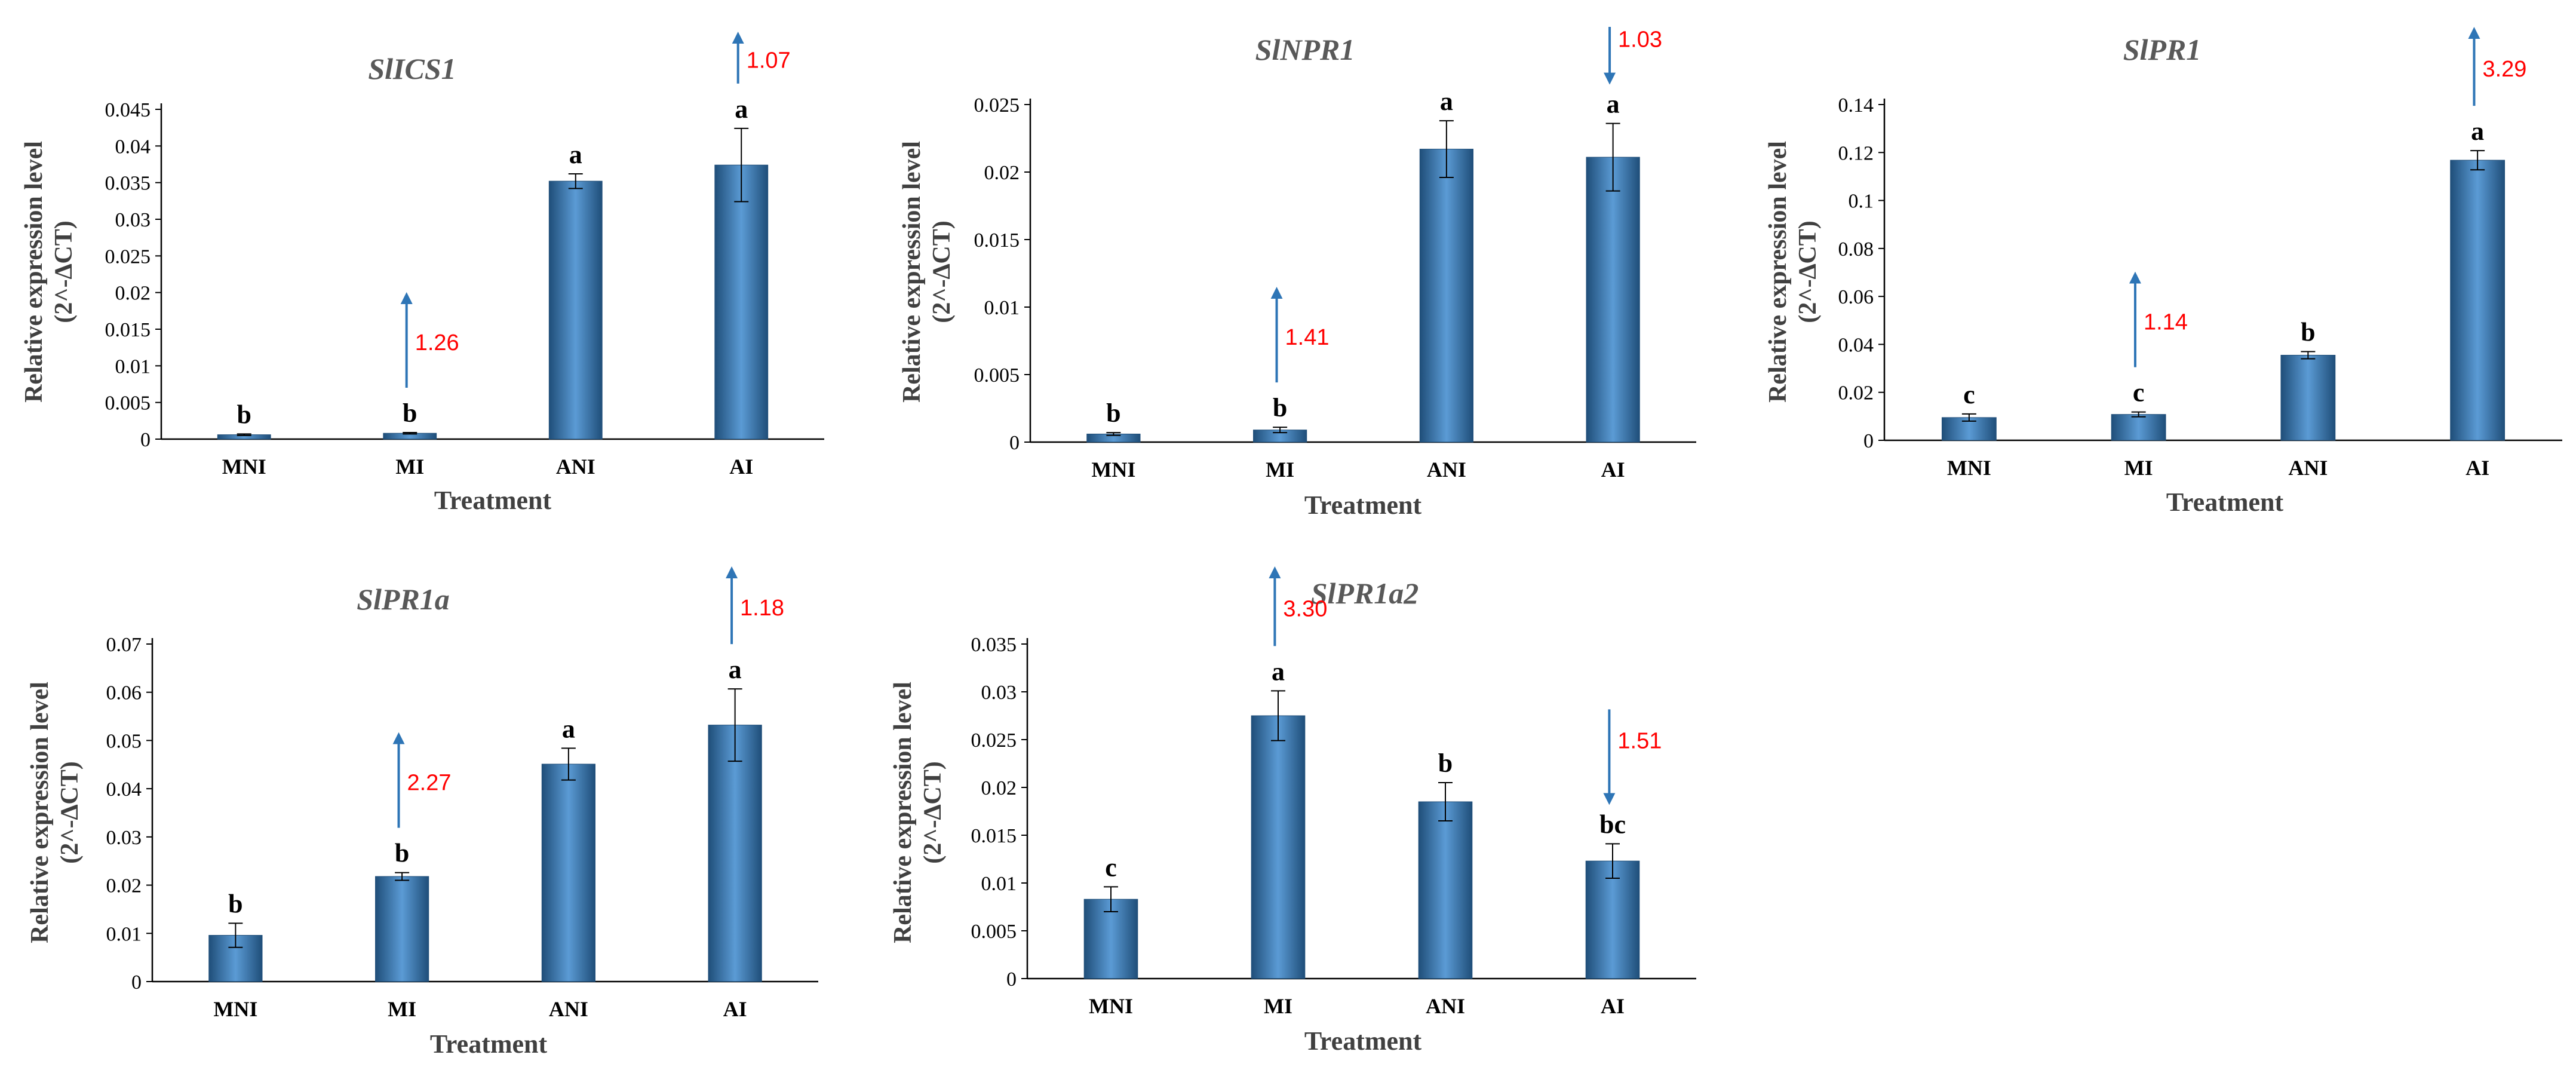 The height and width of the screenshot is (1070, 2576). I want to click on y-tick-label: 0.05, so click(124, 741).